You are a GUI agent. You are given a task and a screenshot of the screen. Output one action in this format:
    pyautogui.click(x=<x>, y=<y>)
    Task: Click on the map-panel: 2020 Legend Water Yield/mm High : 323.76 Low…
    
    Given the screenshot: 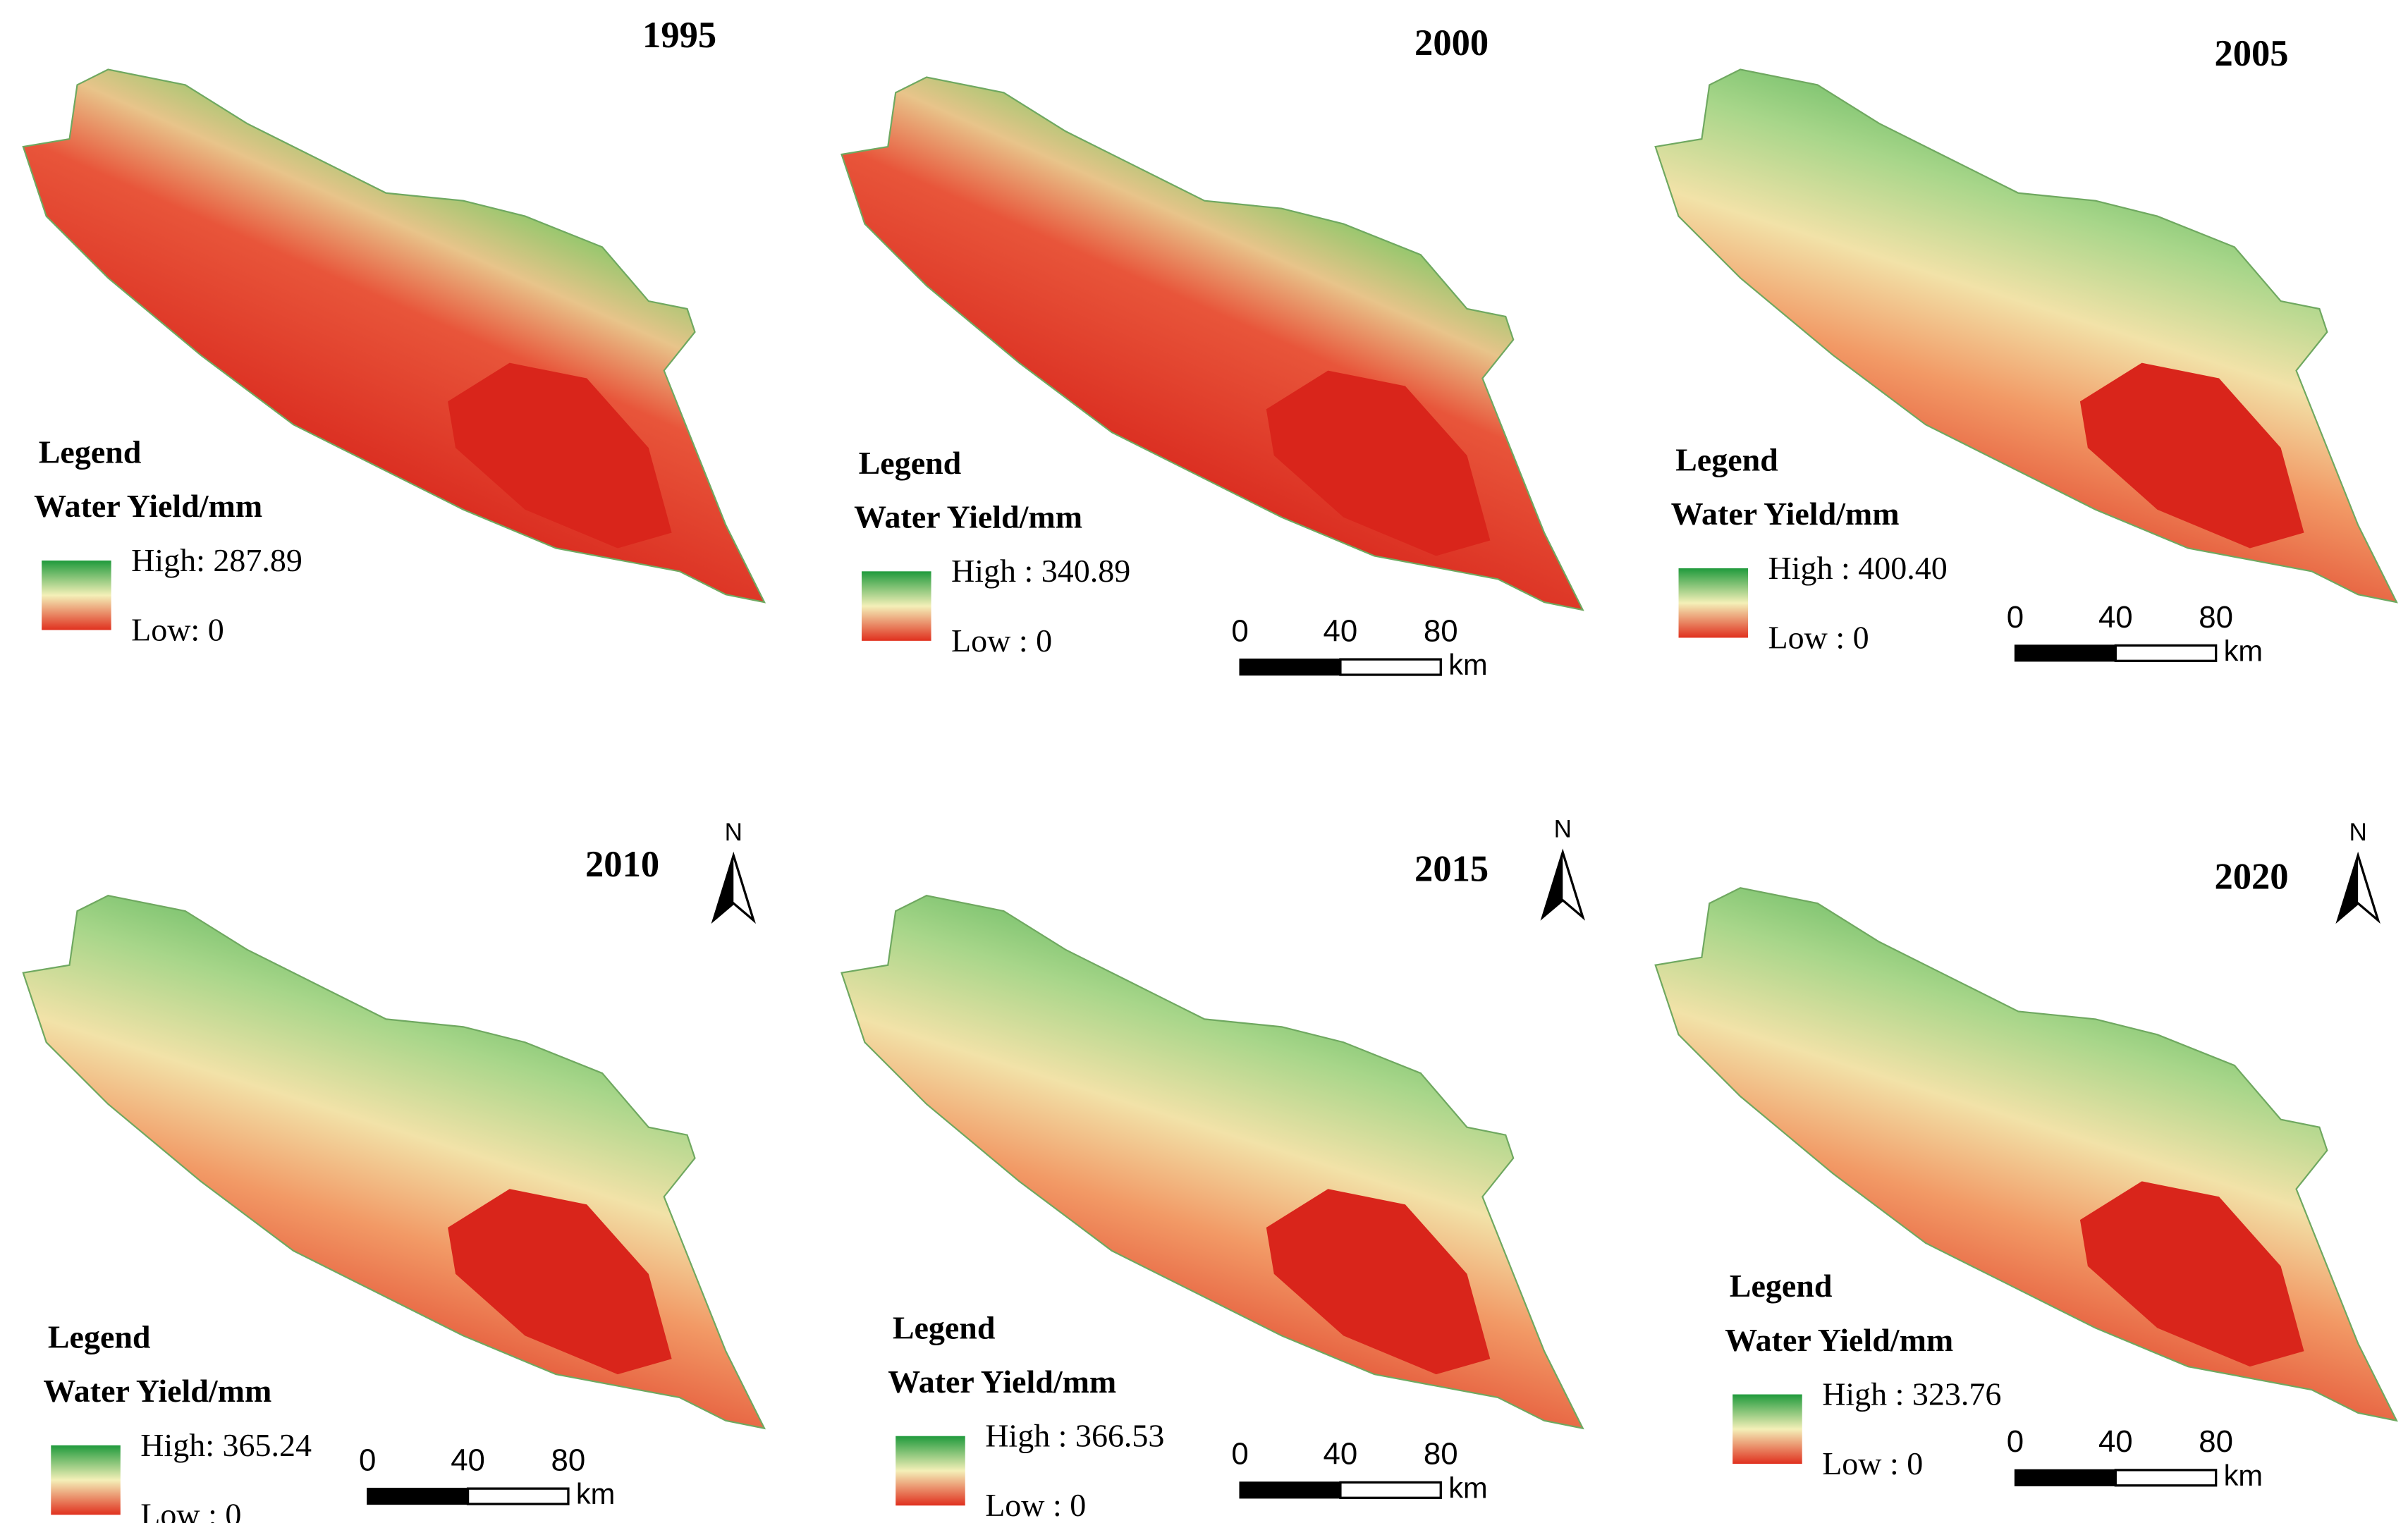 What is the action you would take?
    pyautogui.click(x=2025, y=1155)
    